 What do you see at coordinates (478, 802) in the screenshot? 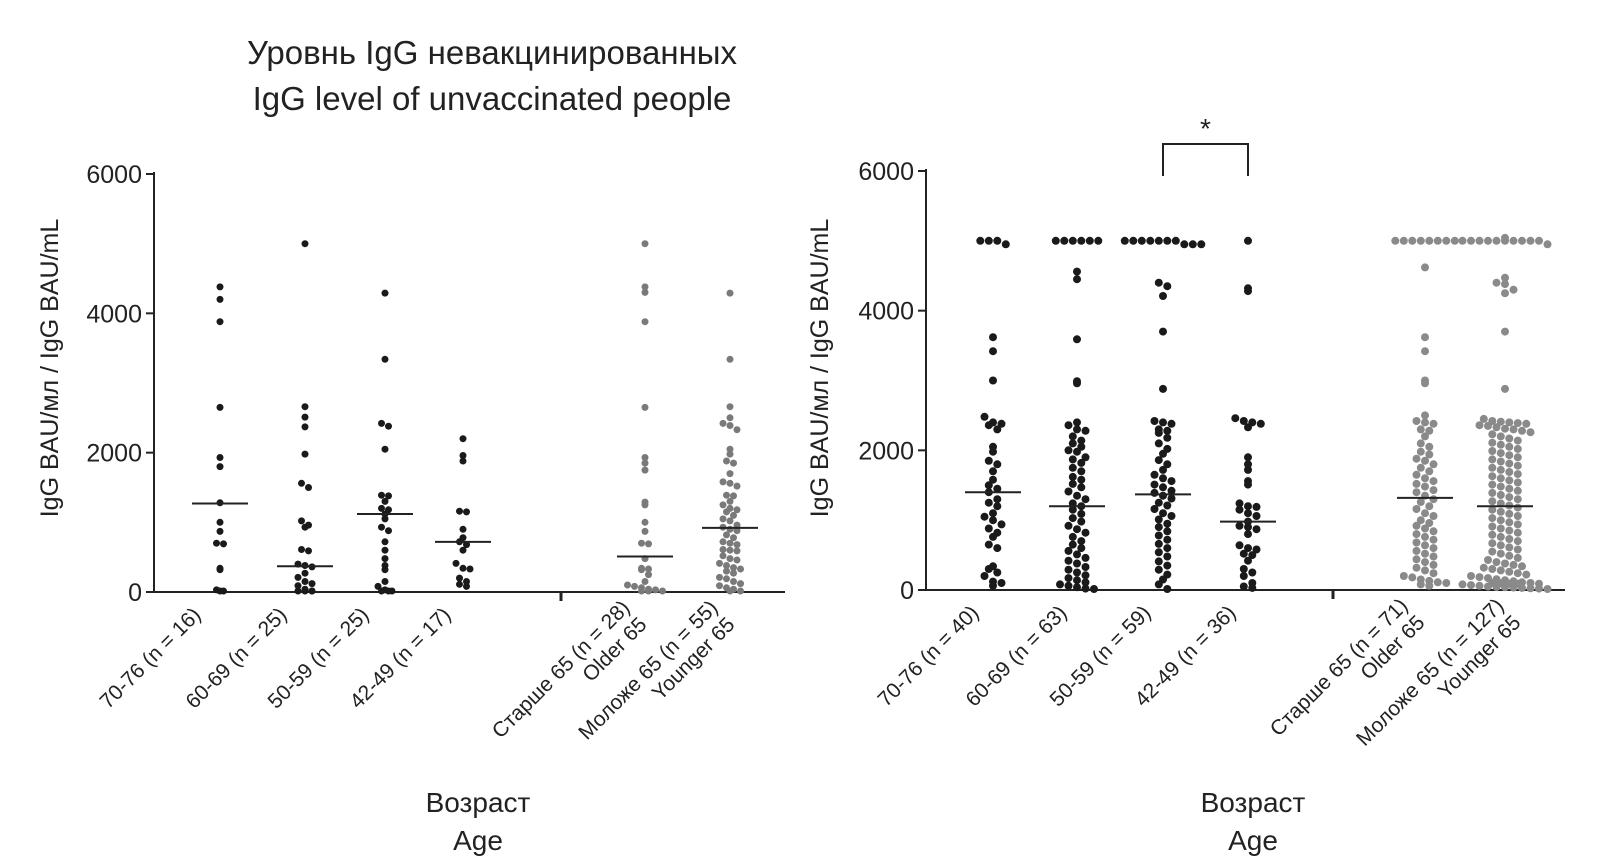
I see `x-axis-label: Возраст` at bounding box center [478, 802].